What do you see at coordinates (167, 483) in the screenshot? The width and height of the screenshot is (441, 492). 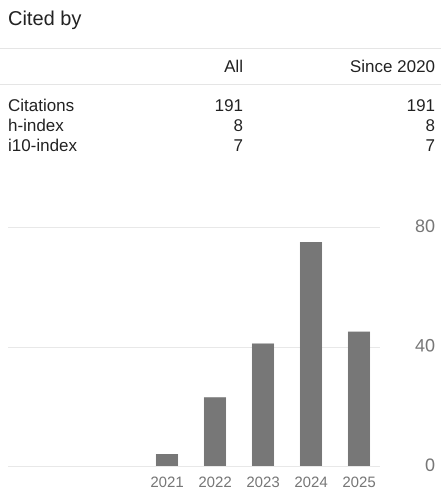 I see `x-tick-label: 2021` at bounding box center [167, 483].